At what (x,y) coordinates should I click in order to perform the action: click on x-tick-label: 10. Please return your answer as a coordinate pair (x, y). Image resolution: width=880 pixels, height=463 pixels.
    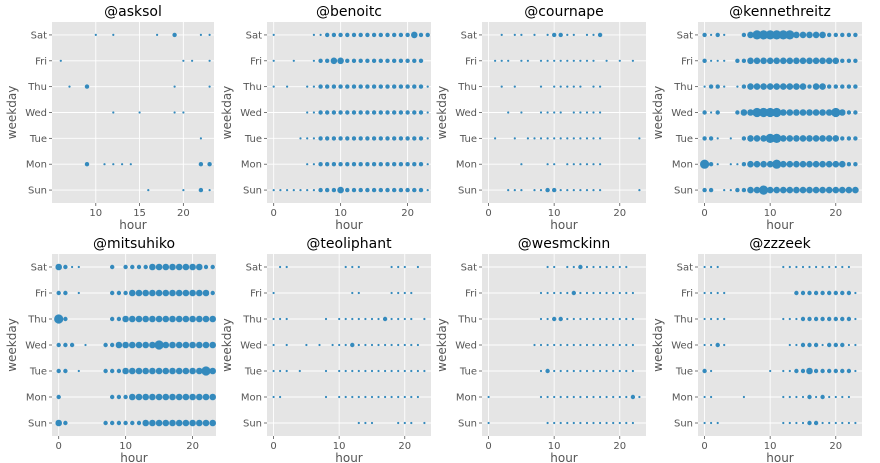
    Looking at the image, I should click on (770, 213).